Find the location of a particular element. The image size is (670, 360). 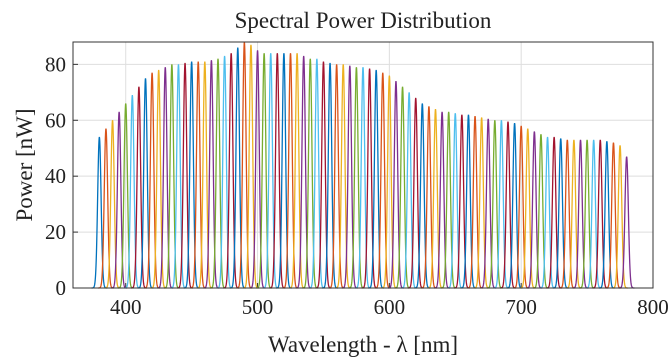

x-tick-label: 500 is located at coordinates (258, 307).